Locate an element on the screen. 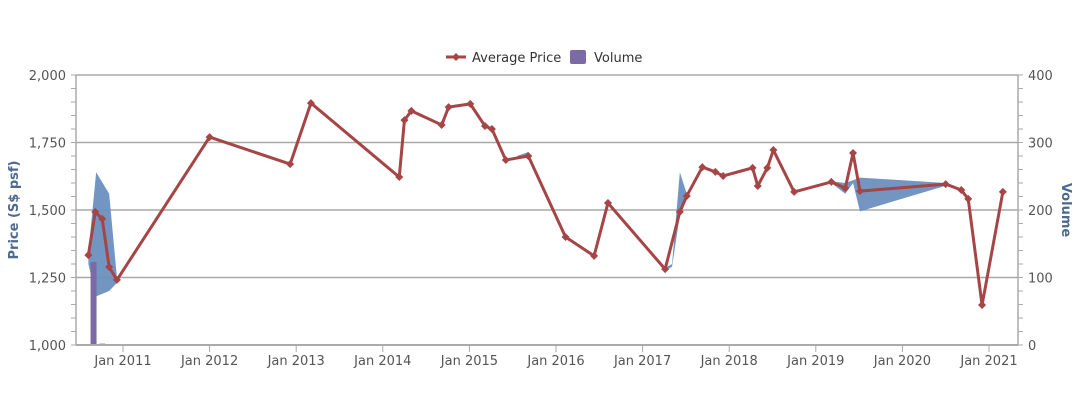  x-tick-label: Jan 2016 is located at coordinates (555, 361).